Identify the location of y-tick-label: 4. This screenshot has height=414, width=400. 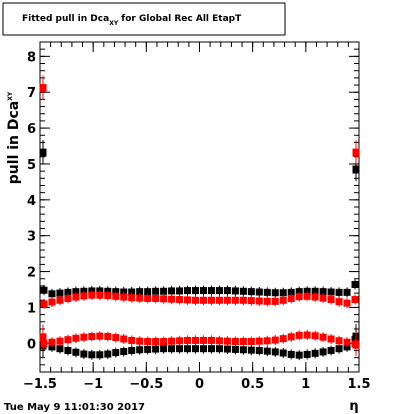
(31, 201).